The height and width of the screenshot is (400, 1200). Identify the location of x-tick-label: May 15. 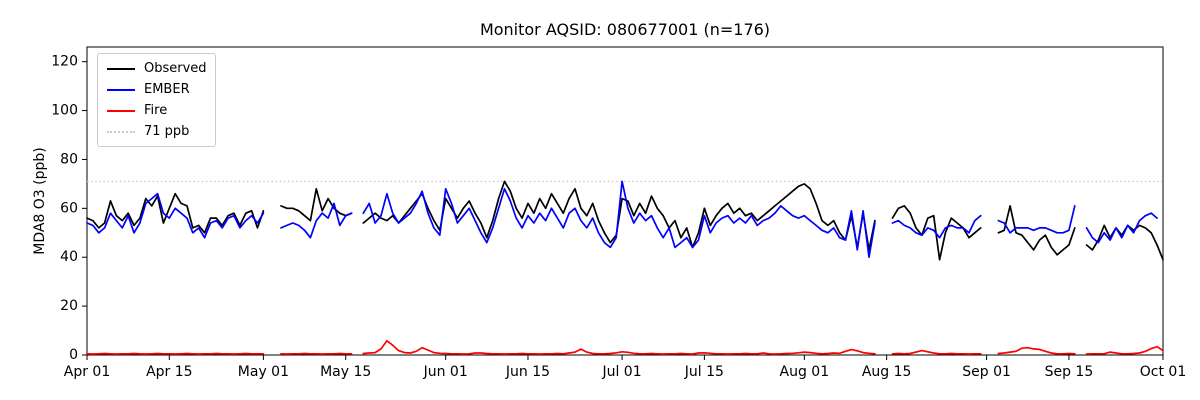
(345, 372).